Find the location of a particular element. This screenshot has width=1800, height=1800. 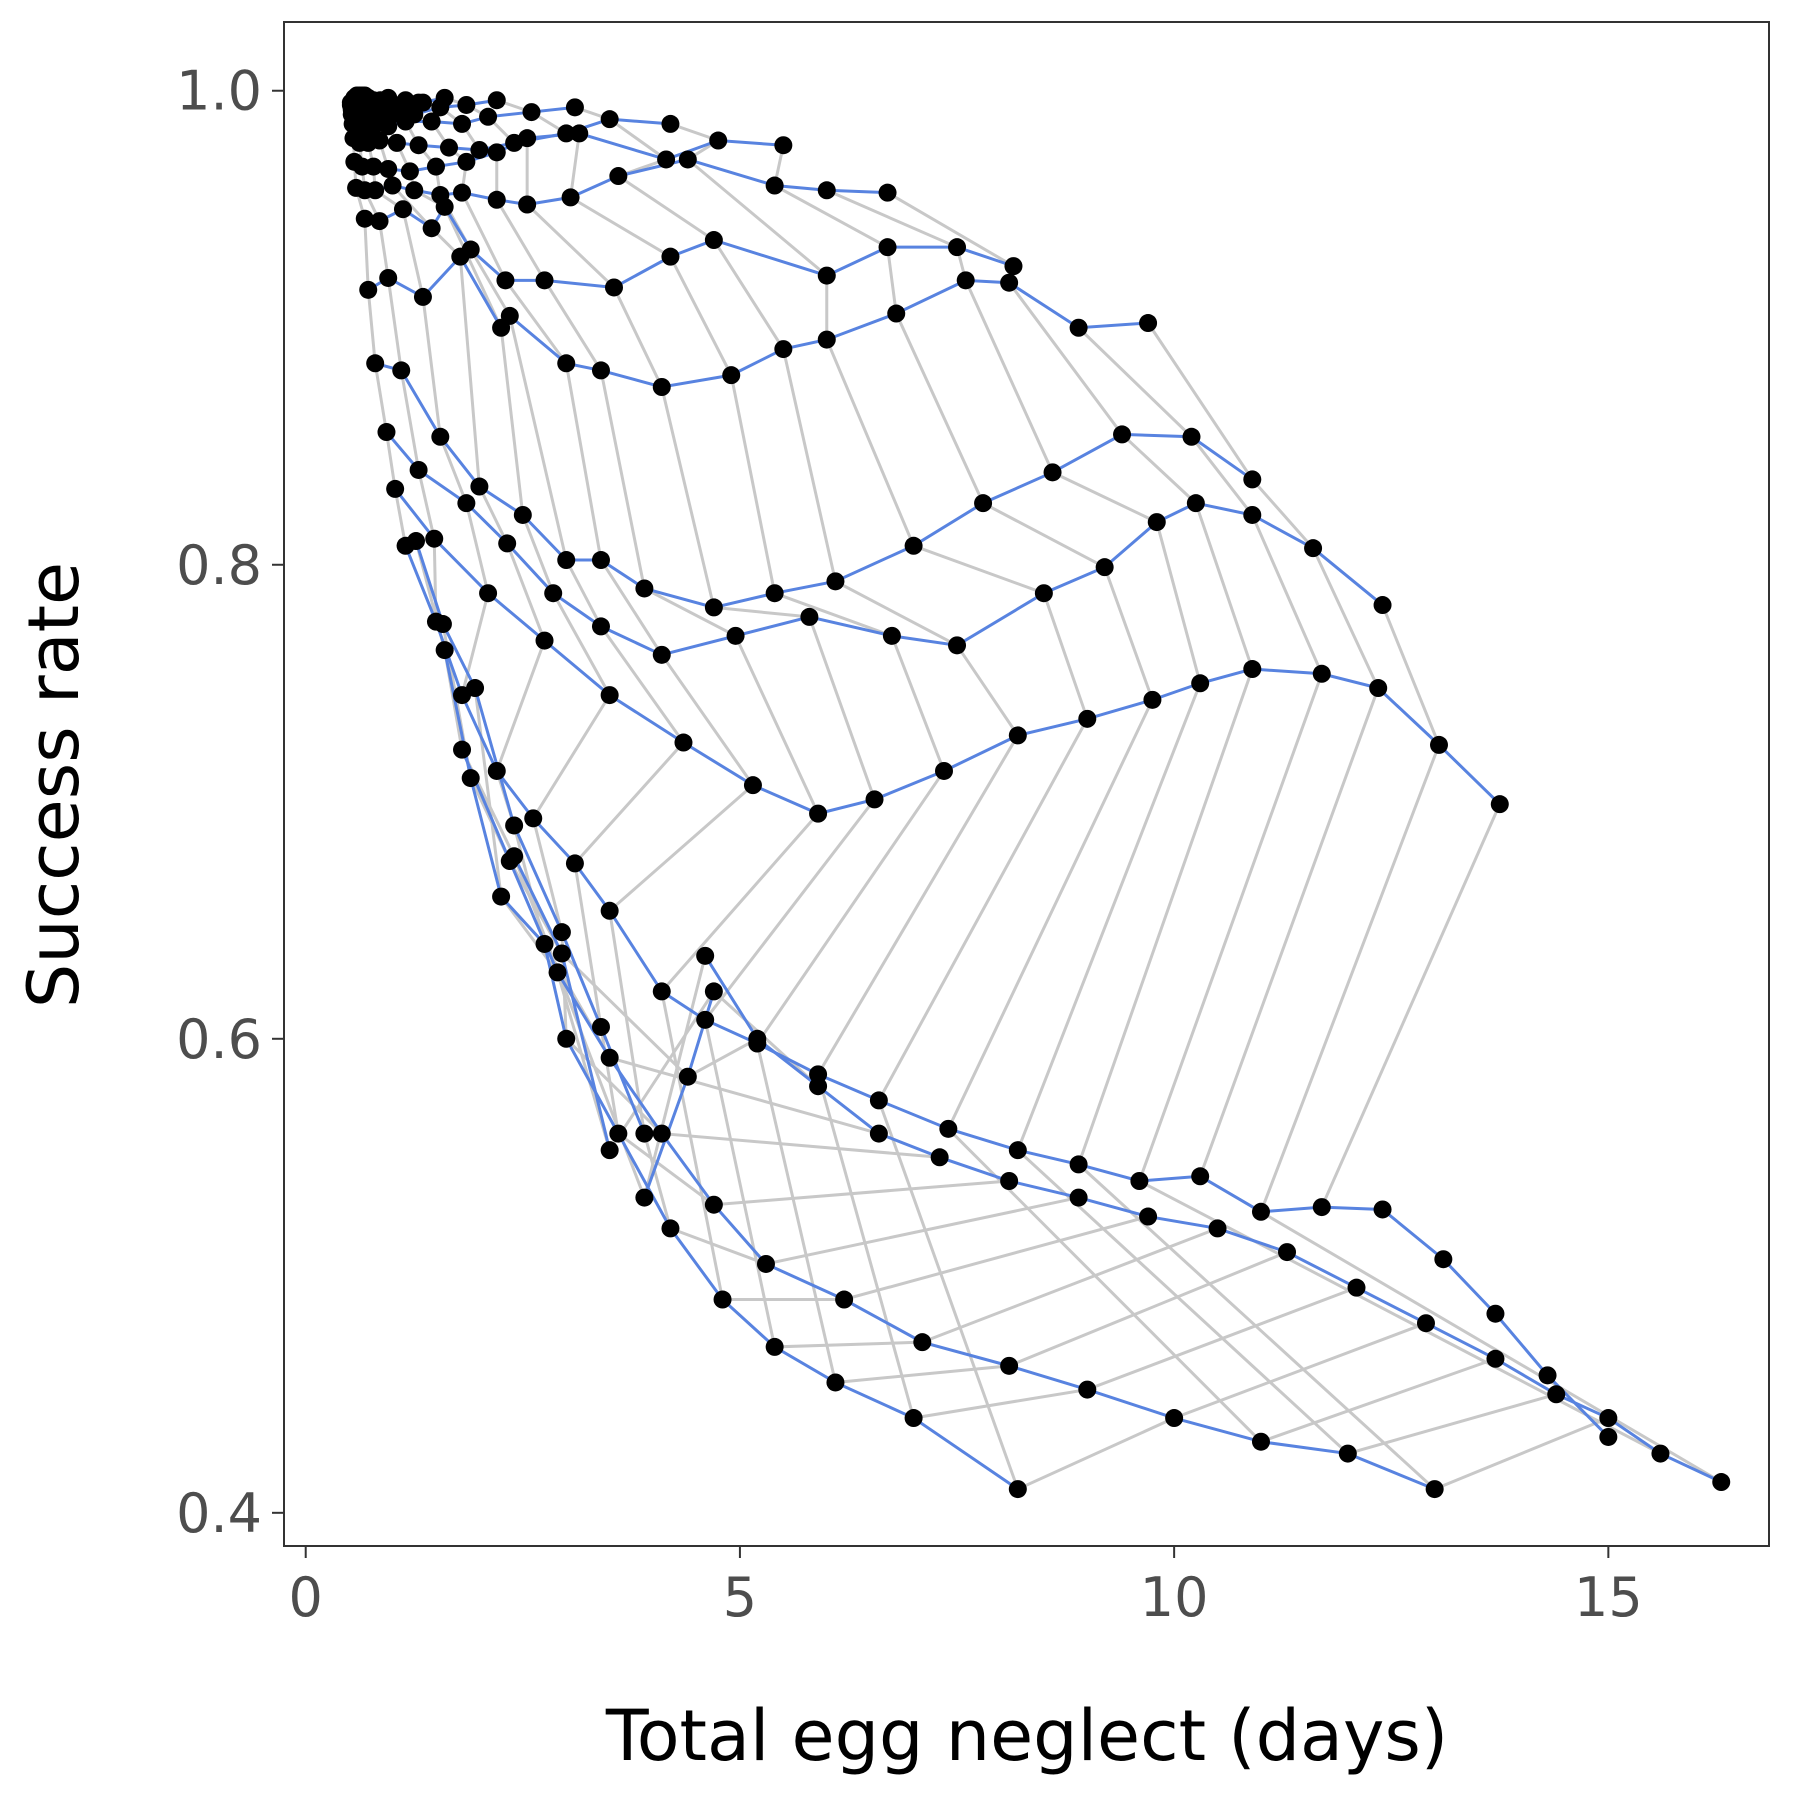

y-tick-label: 0.8 is located at coordinates (219, 565).